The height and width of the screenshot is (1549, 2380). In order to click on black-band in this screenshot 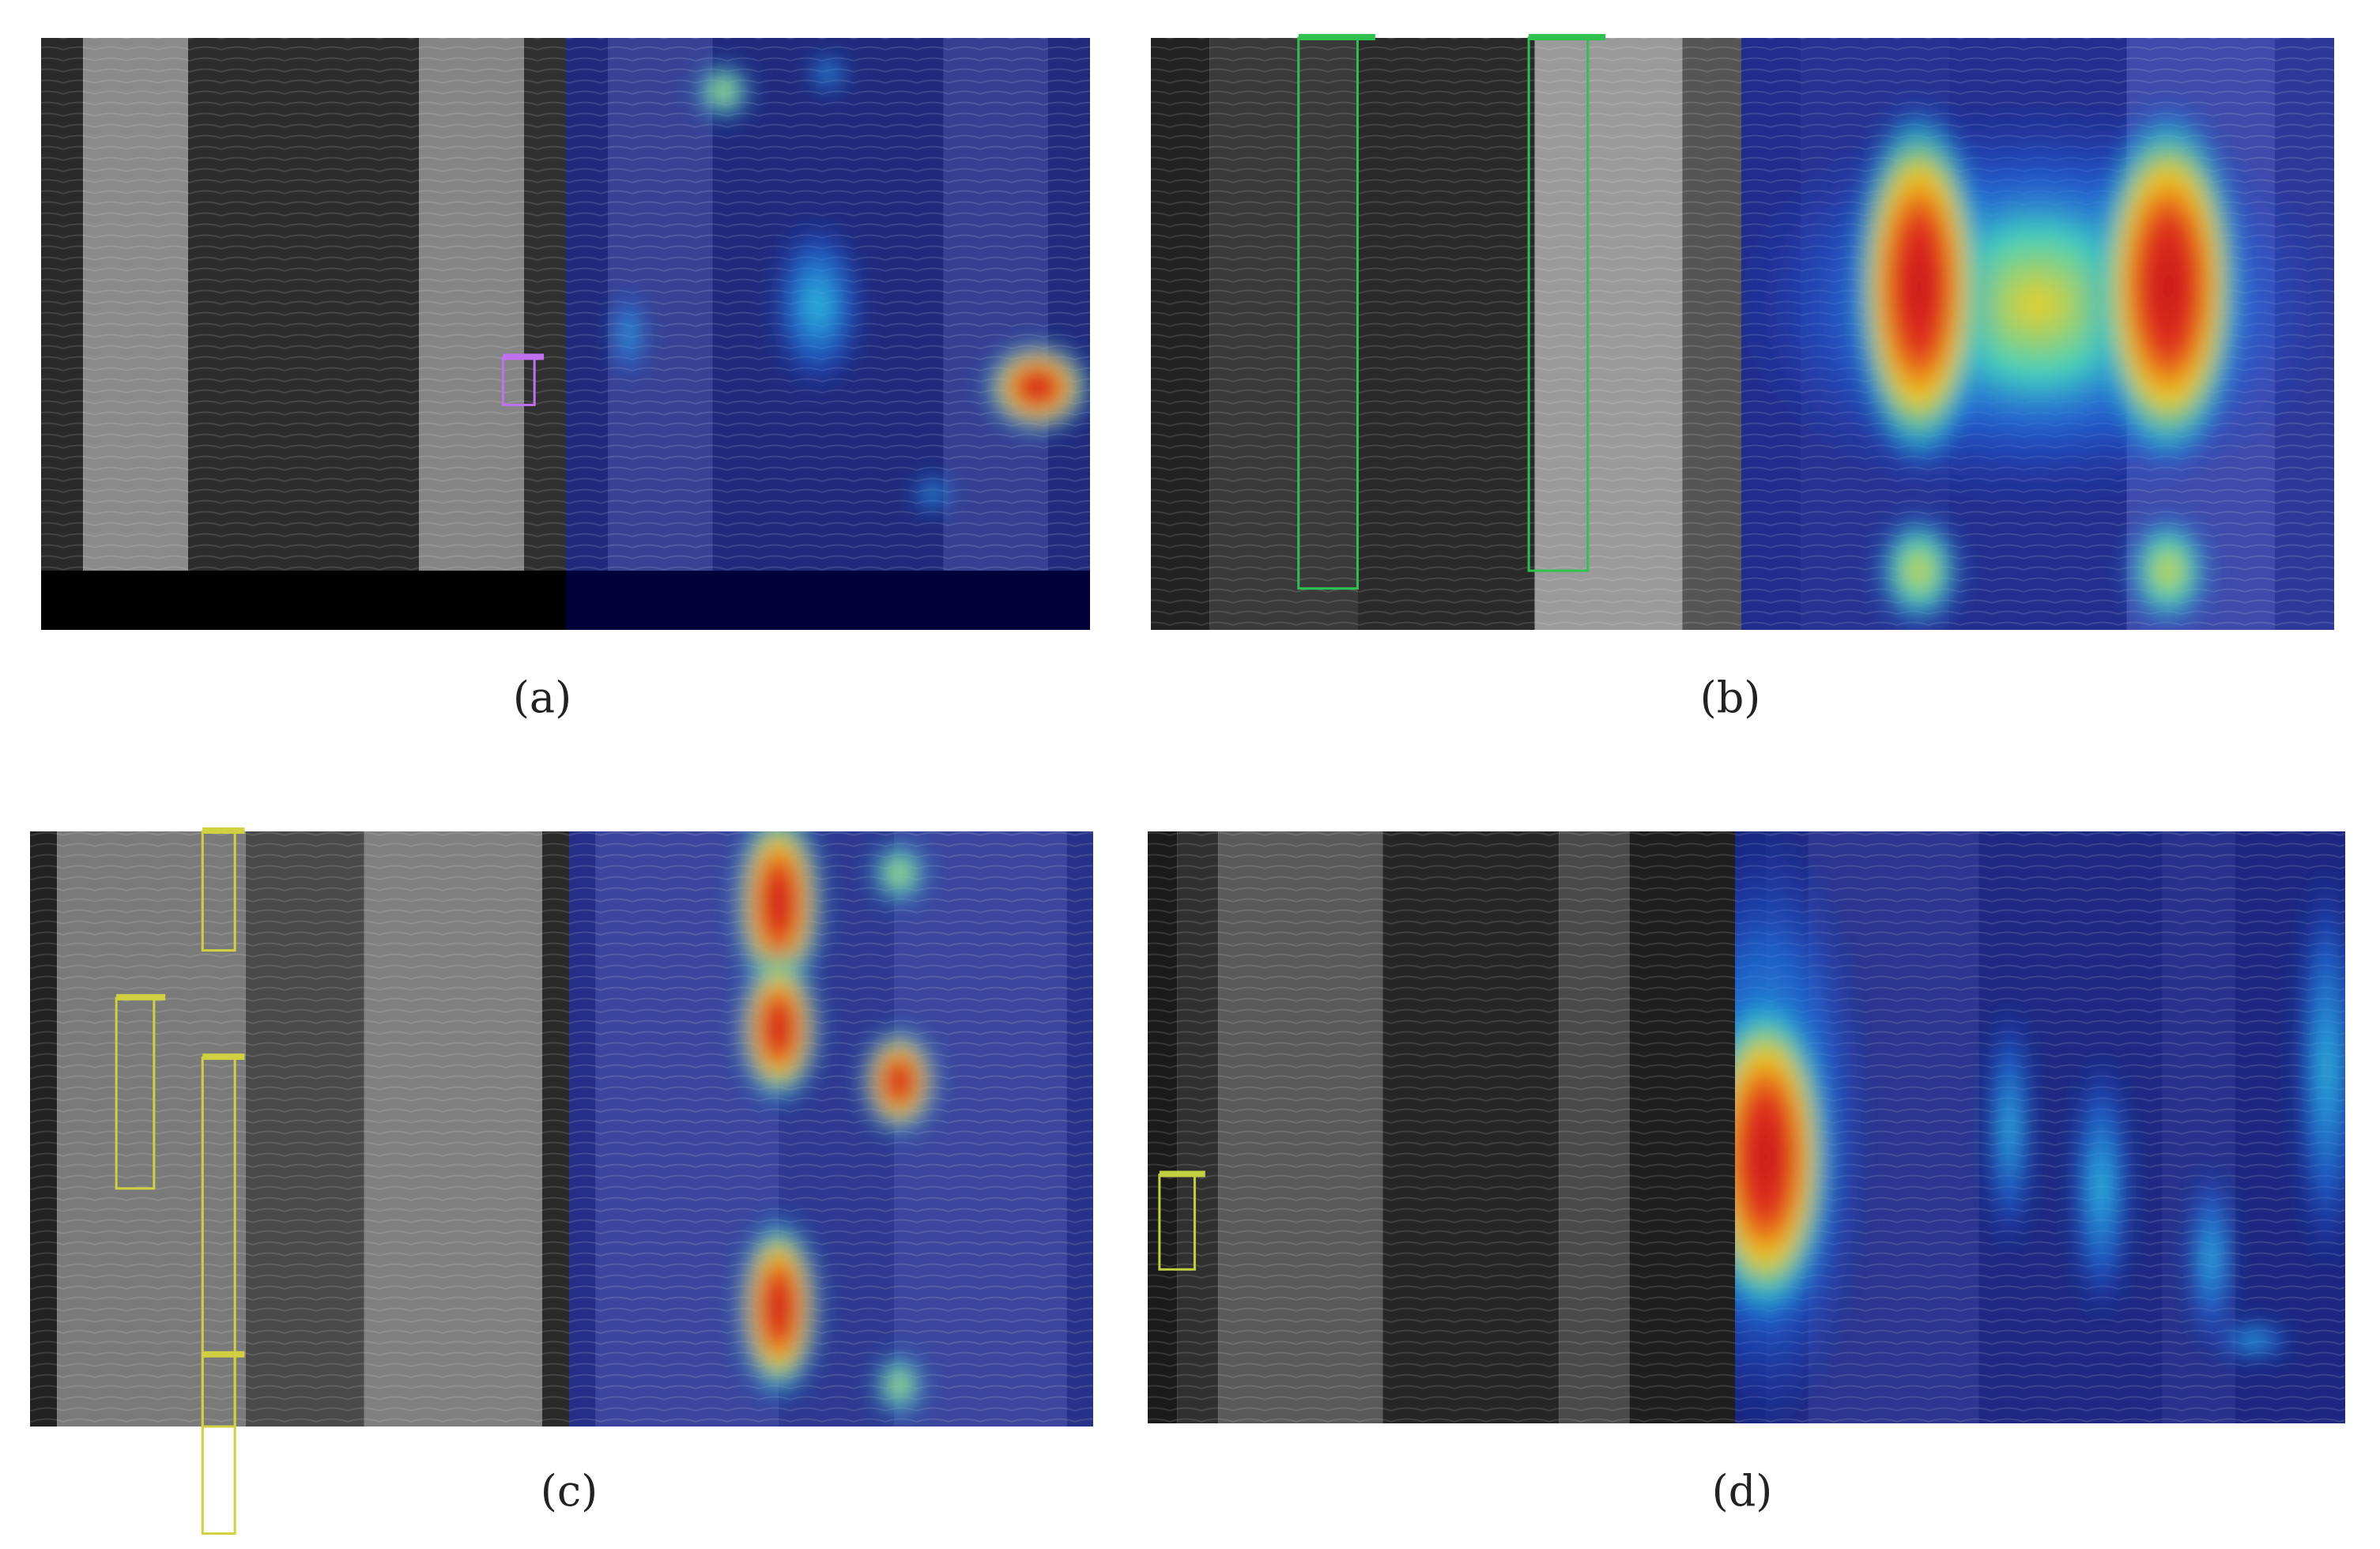, I will do `click(303, 600)`.